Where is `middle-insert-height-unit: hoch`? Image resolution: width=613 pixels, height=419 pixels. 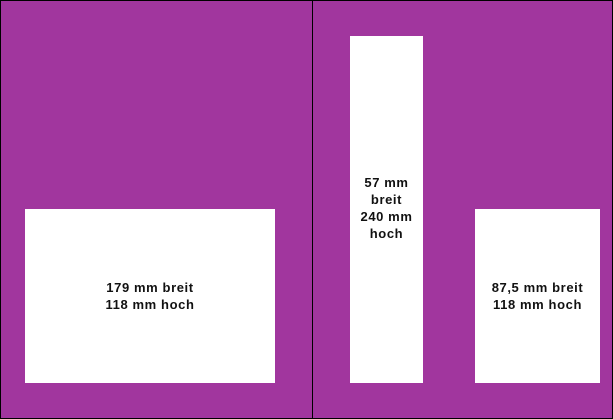
middle-insert-height-unit: hoch is located at coordinates (386, 233).